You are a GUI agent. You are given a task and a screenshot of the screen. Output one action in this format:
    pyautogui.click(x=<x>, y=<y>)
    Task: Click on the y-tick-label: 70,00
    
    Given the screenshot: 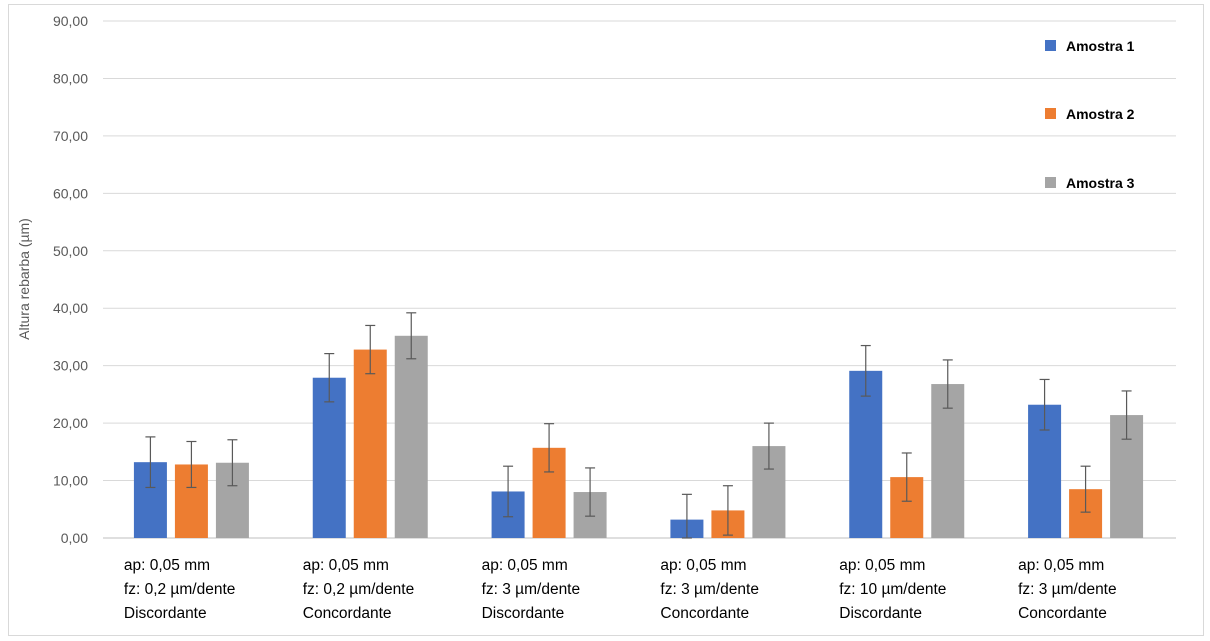 What is the action you would take?
    pyautogui.click(x=70, y=136)
    